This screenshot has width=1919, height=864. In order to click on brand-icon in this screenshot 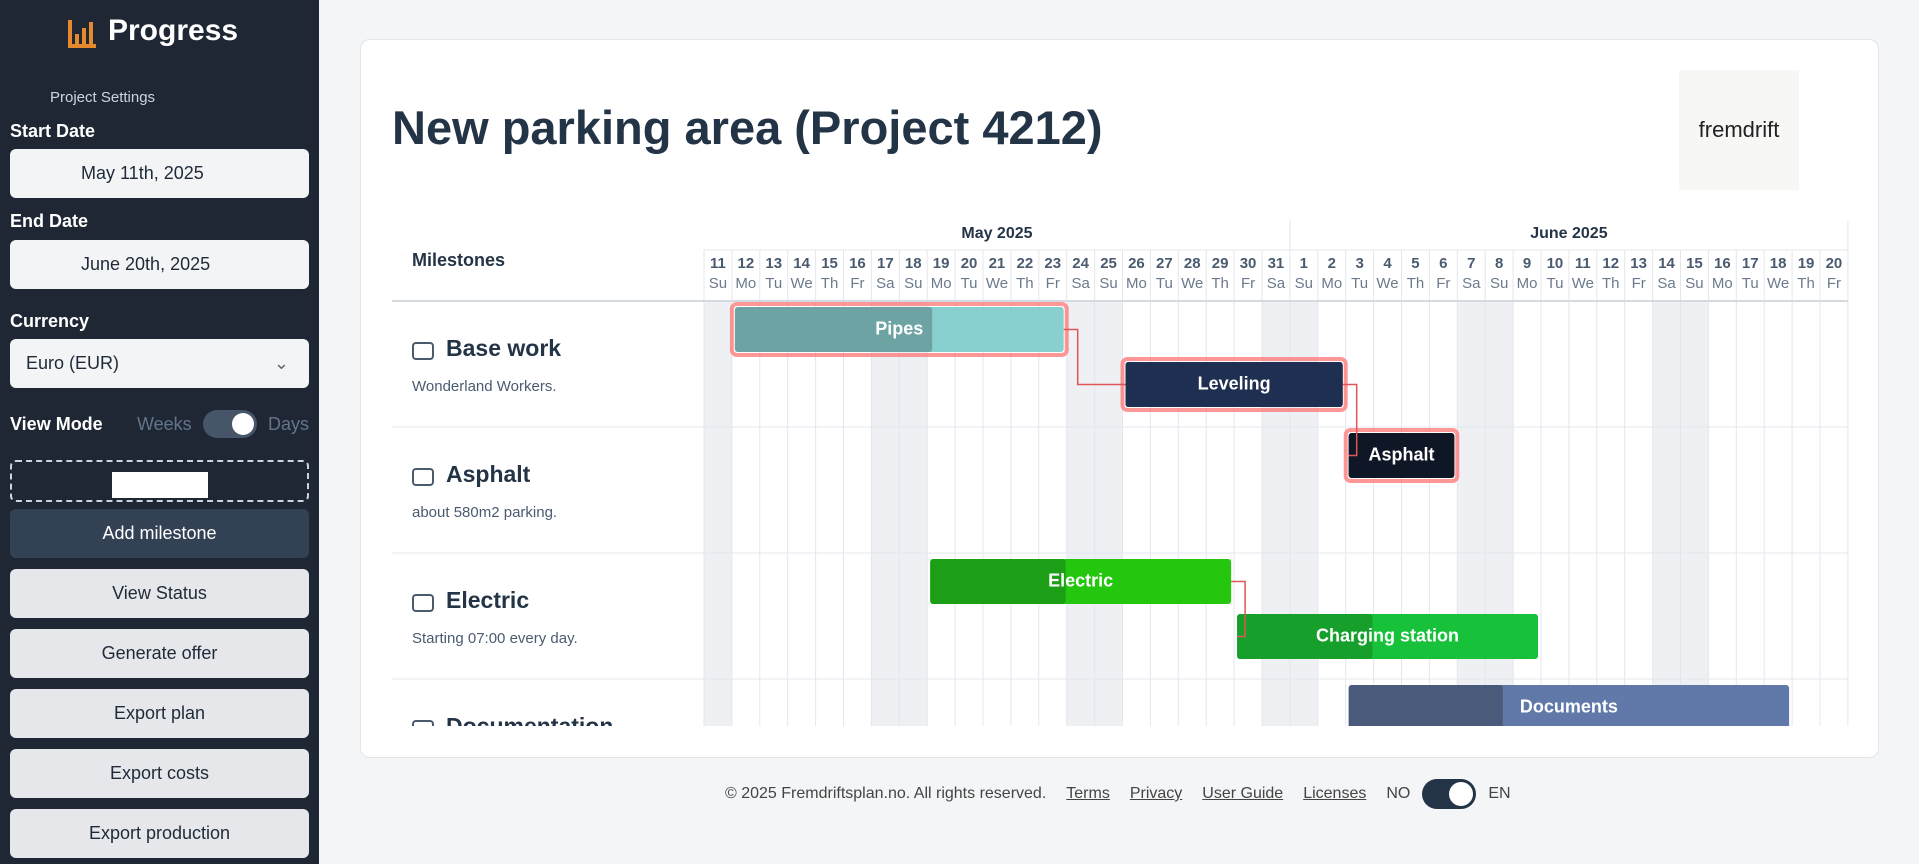, I will do `click(82, 34)`.